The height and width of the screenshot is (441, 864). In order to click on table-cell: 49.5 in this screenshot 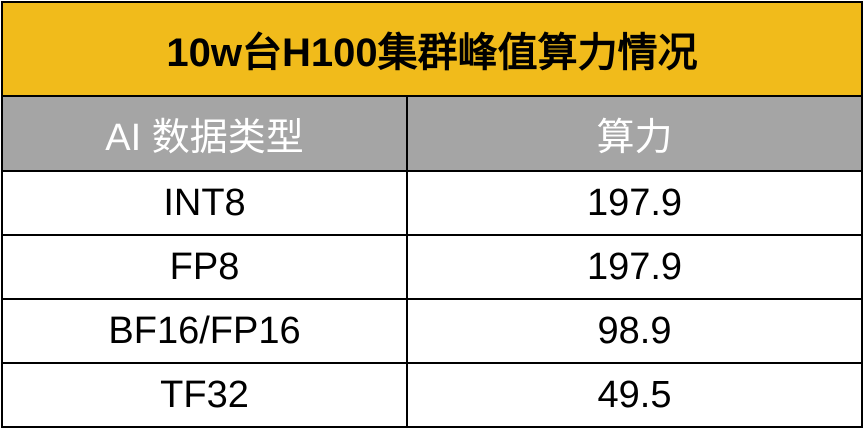, I will do `click(634, 395)`.